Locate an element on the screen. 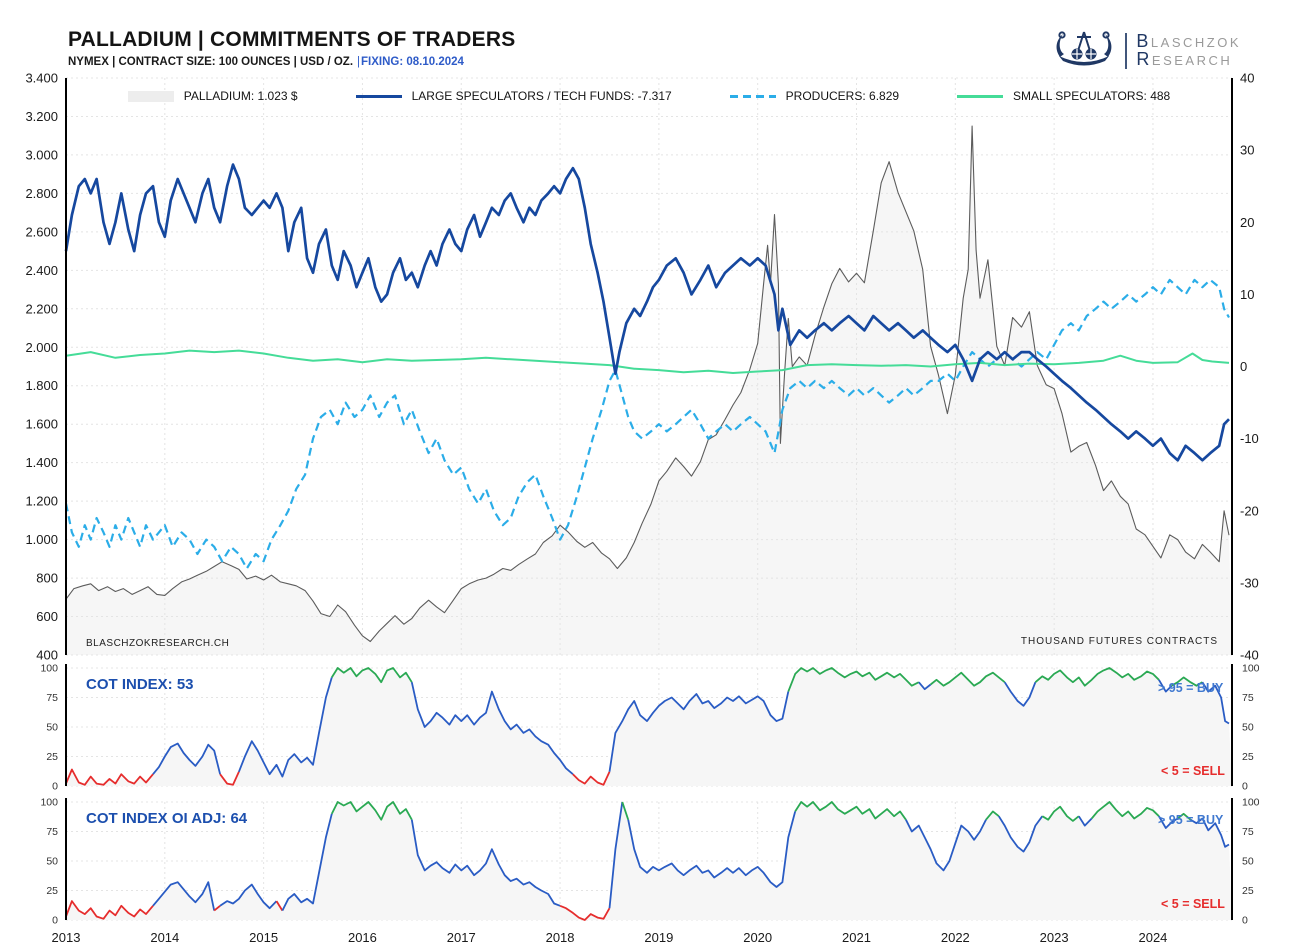 The height and width of the screenshot is (951, 1307). svg-text: 2017 is located at coordinates (461, 937).